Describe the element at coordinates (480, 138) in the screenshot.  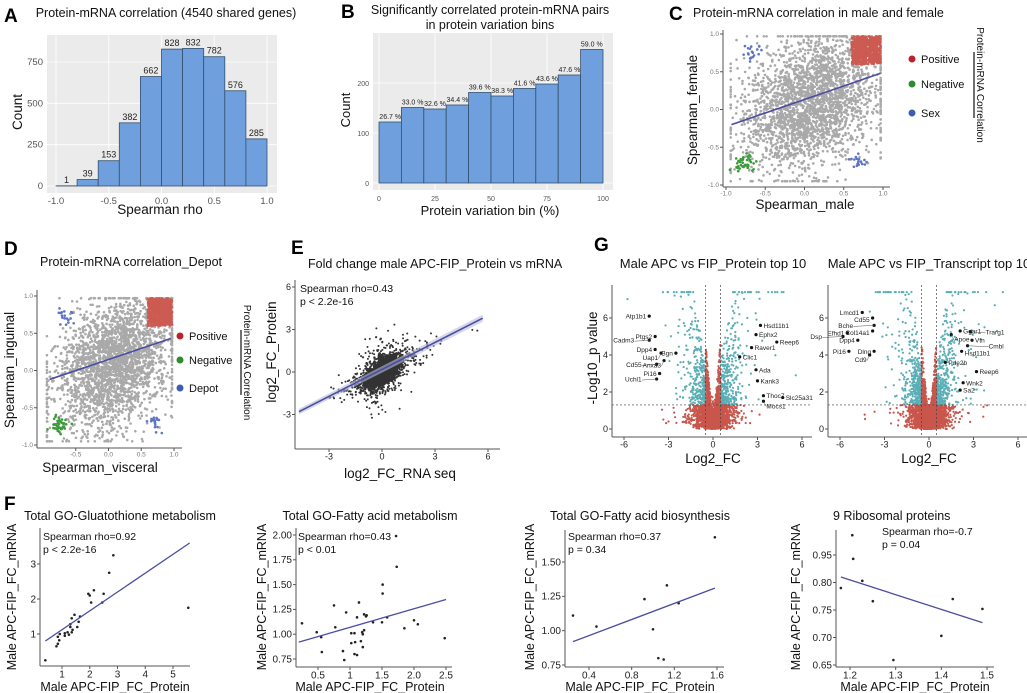
I see `bar` at that location.